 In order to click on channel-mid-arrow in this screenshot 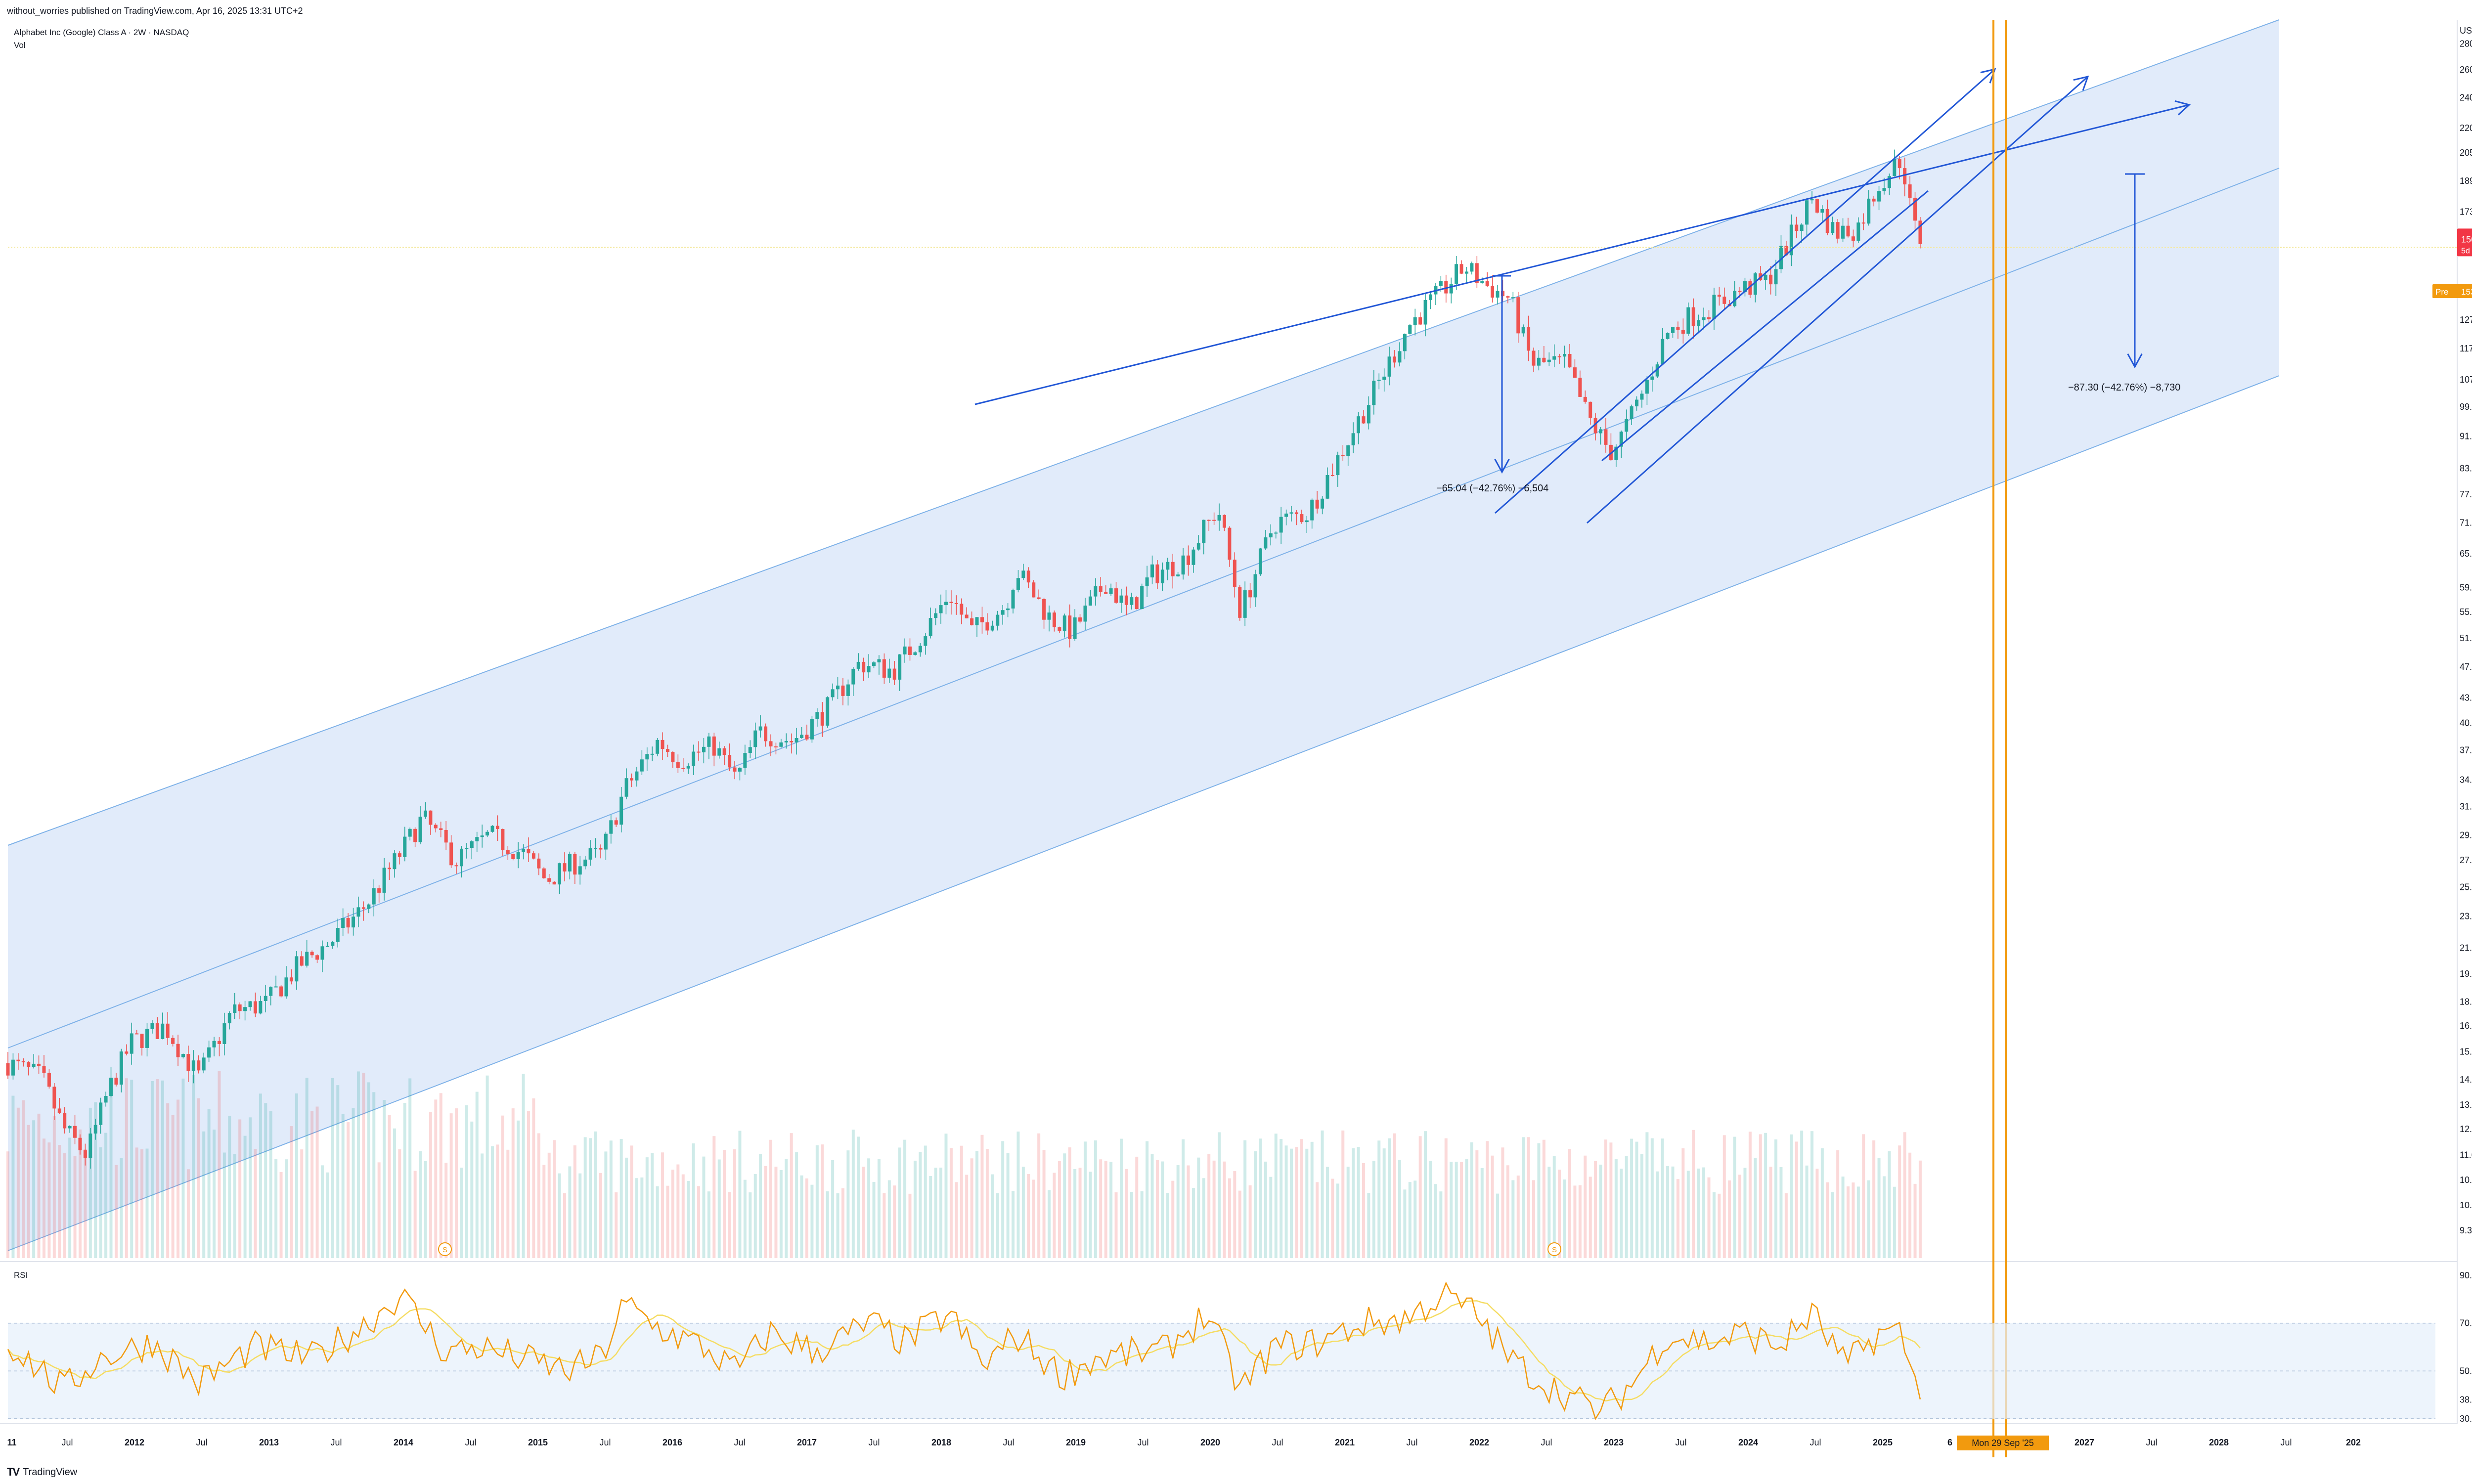, I will do `click(1837, 300)`.